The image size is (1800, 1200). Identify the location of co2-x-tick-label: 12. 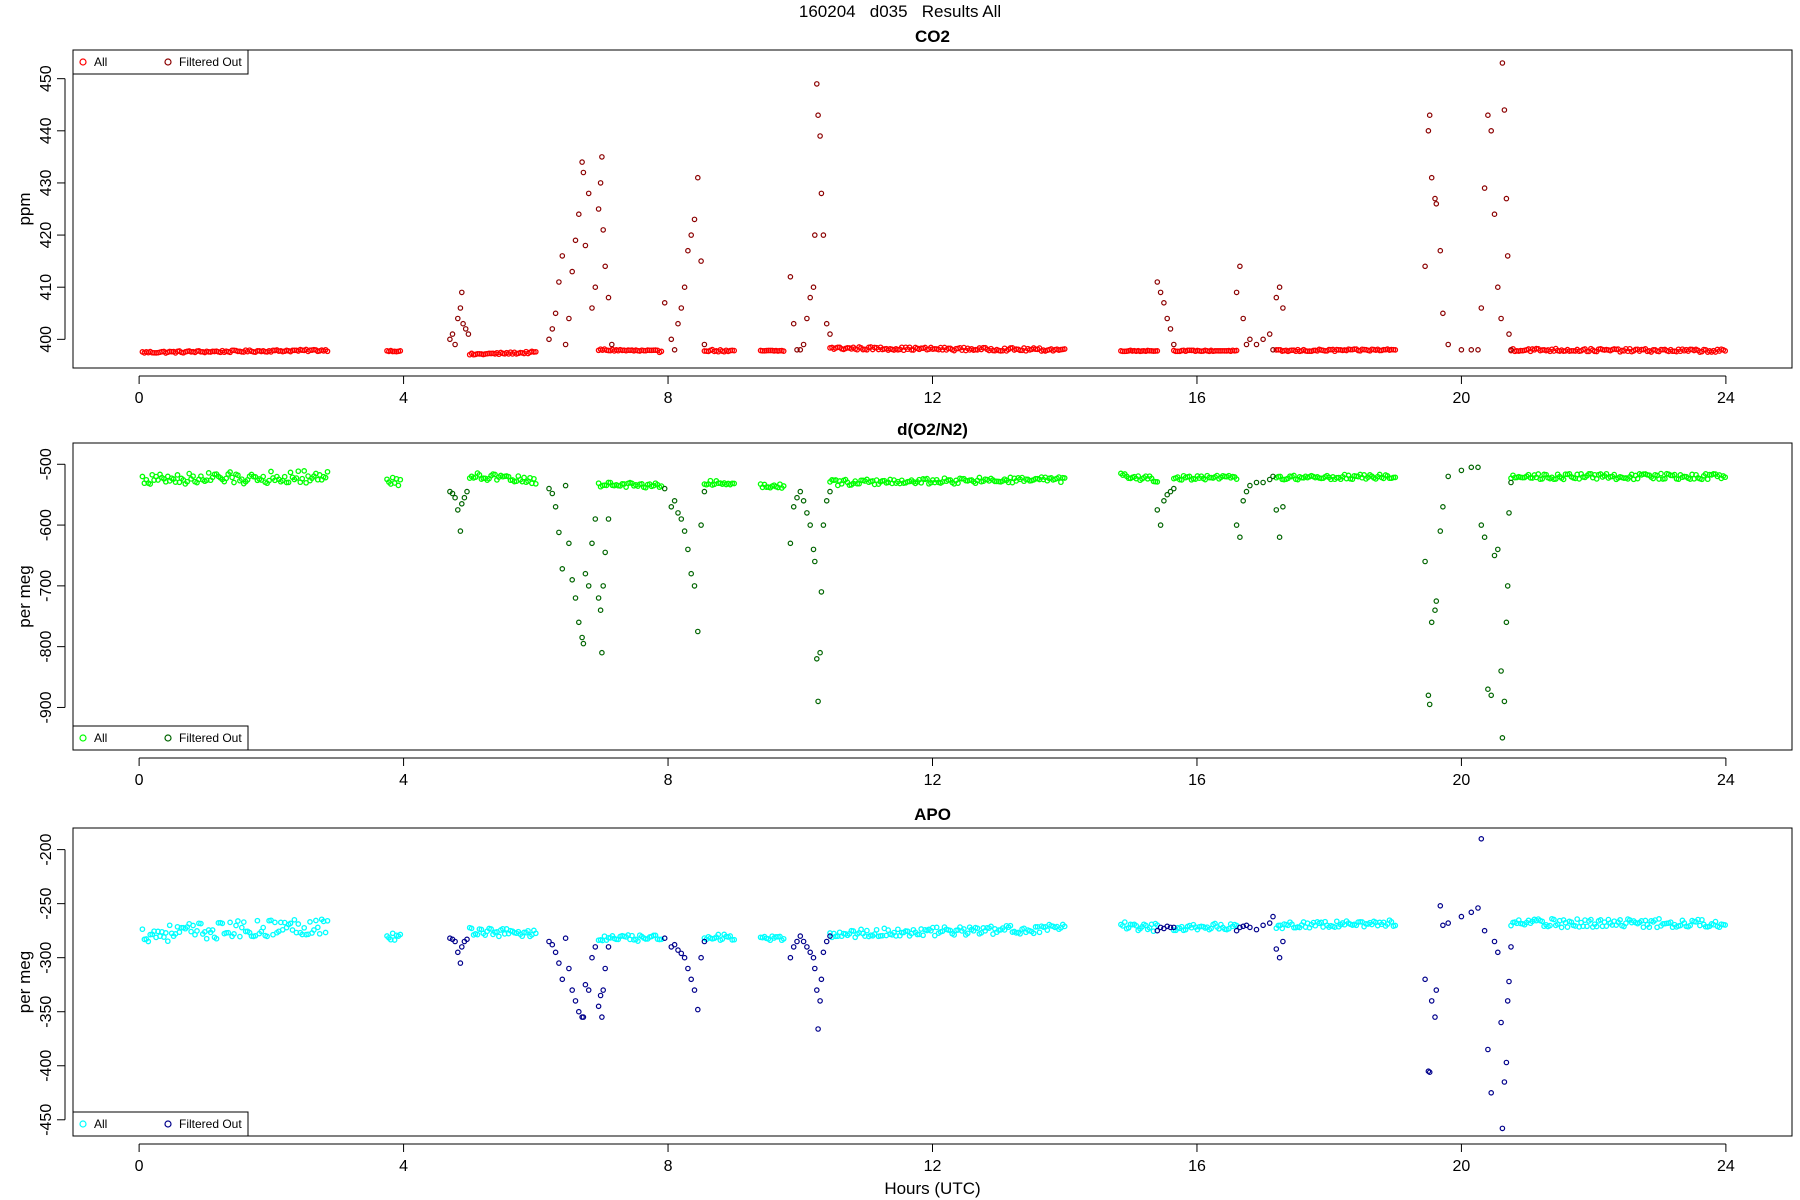
(933, 398).